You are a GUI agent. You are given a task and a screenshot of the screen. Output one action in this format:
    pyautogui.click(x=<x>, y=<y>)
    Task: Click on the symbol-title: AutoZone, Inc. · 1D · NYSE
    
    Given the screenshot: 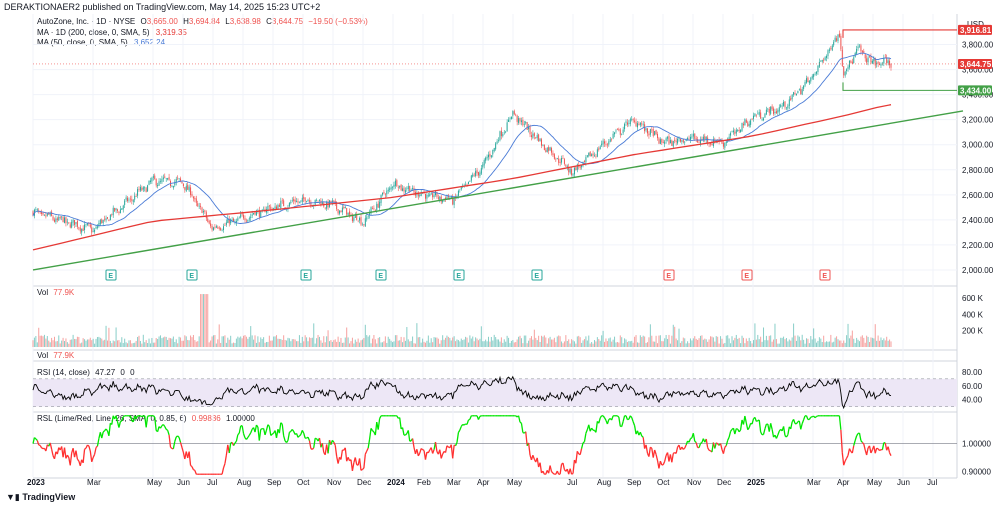 What is the action you would take?
    pyautogui.click(x=86, y=21)
    